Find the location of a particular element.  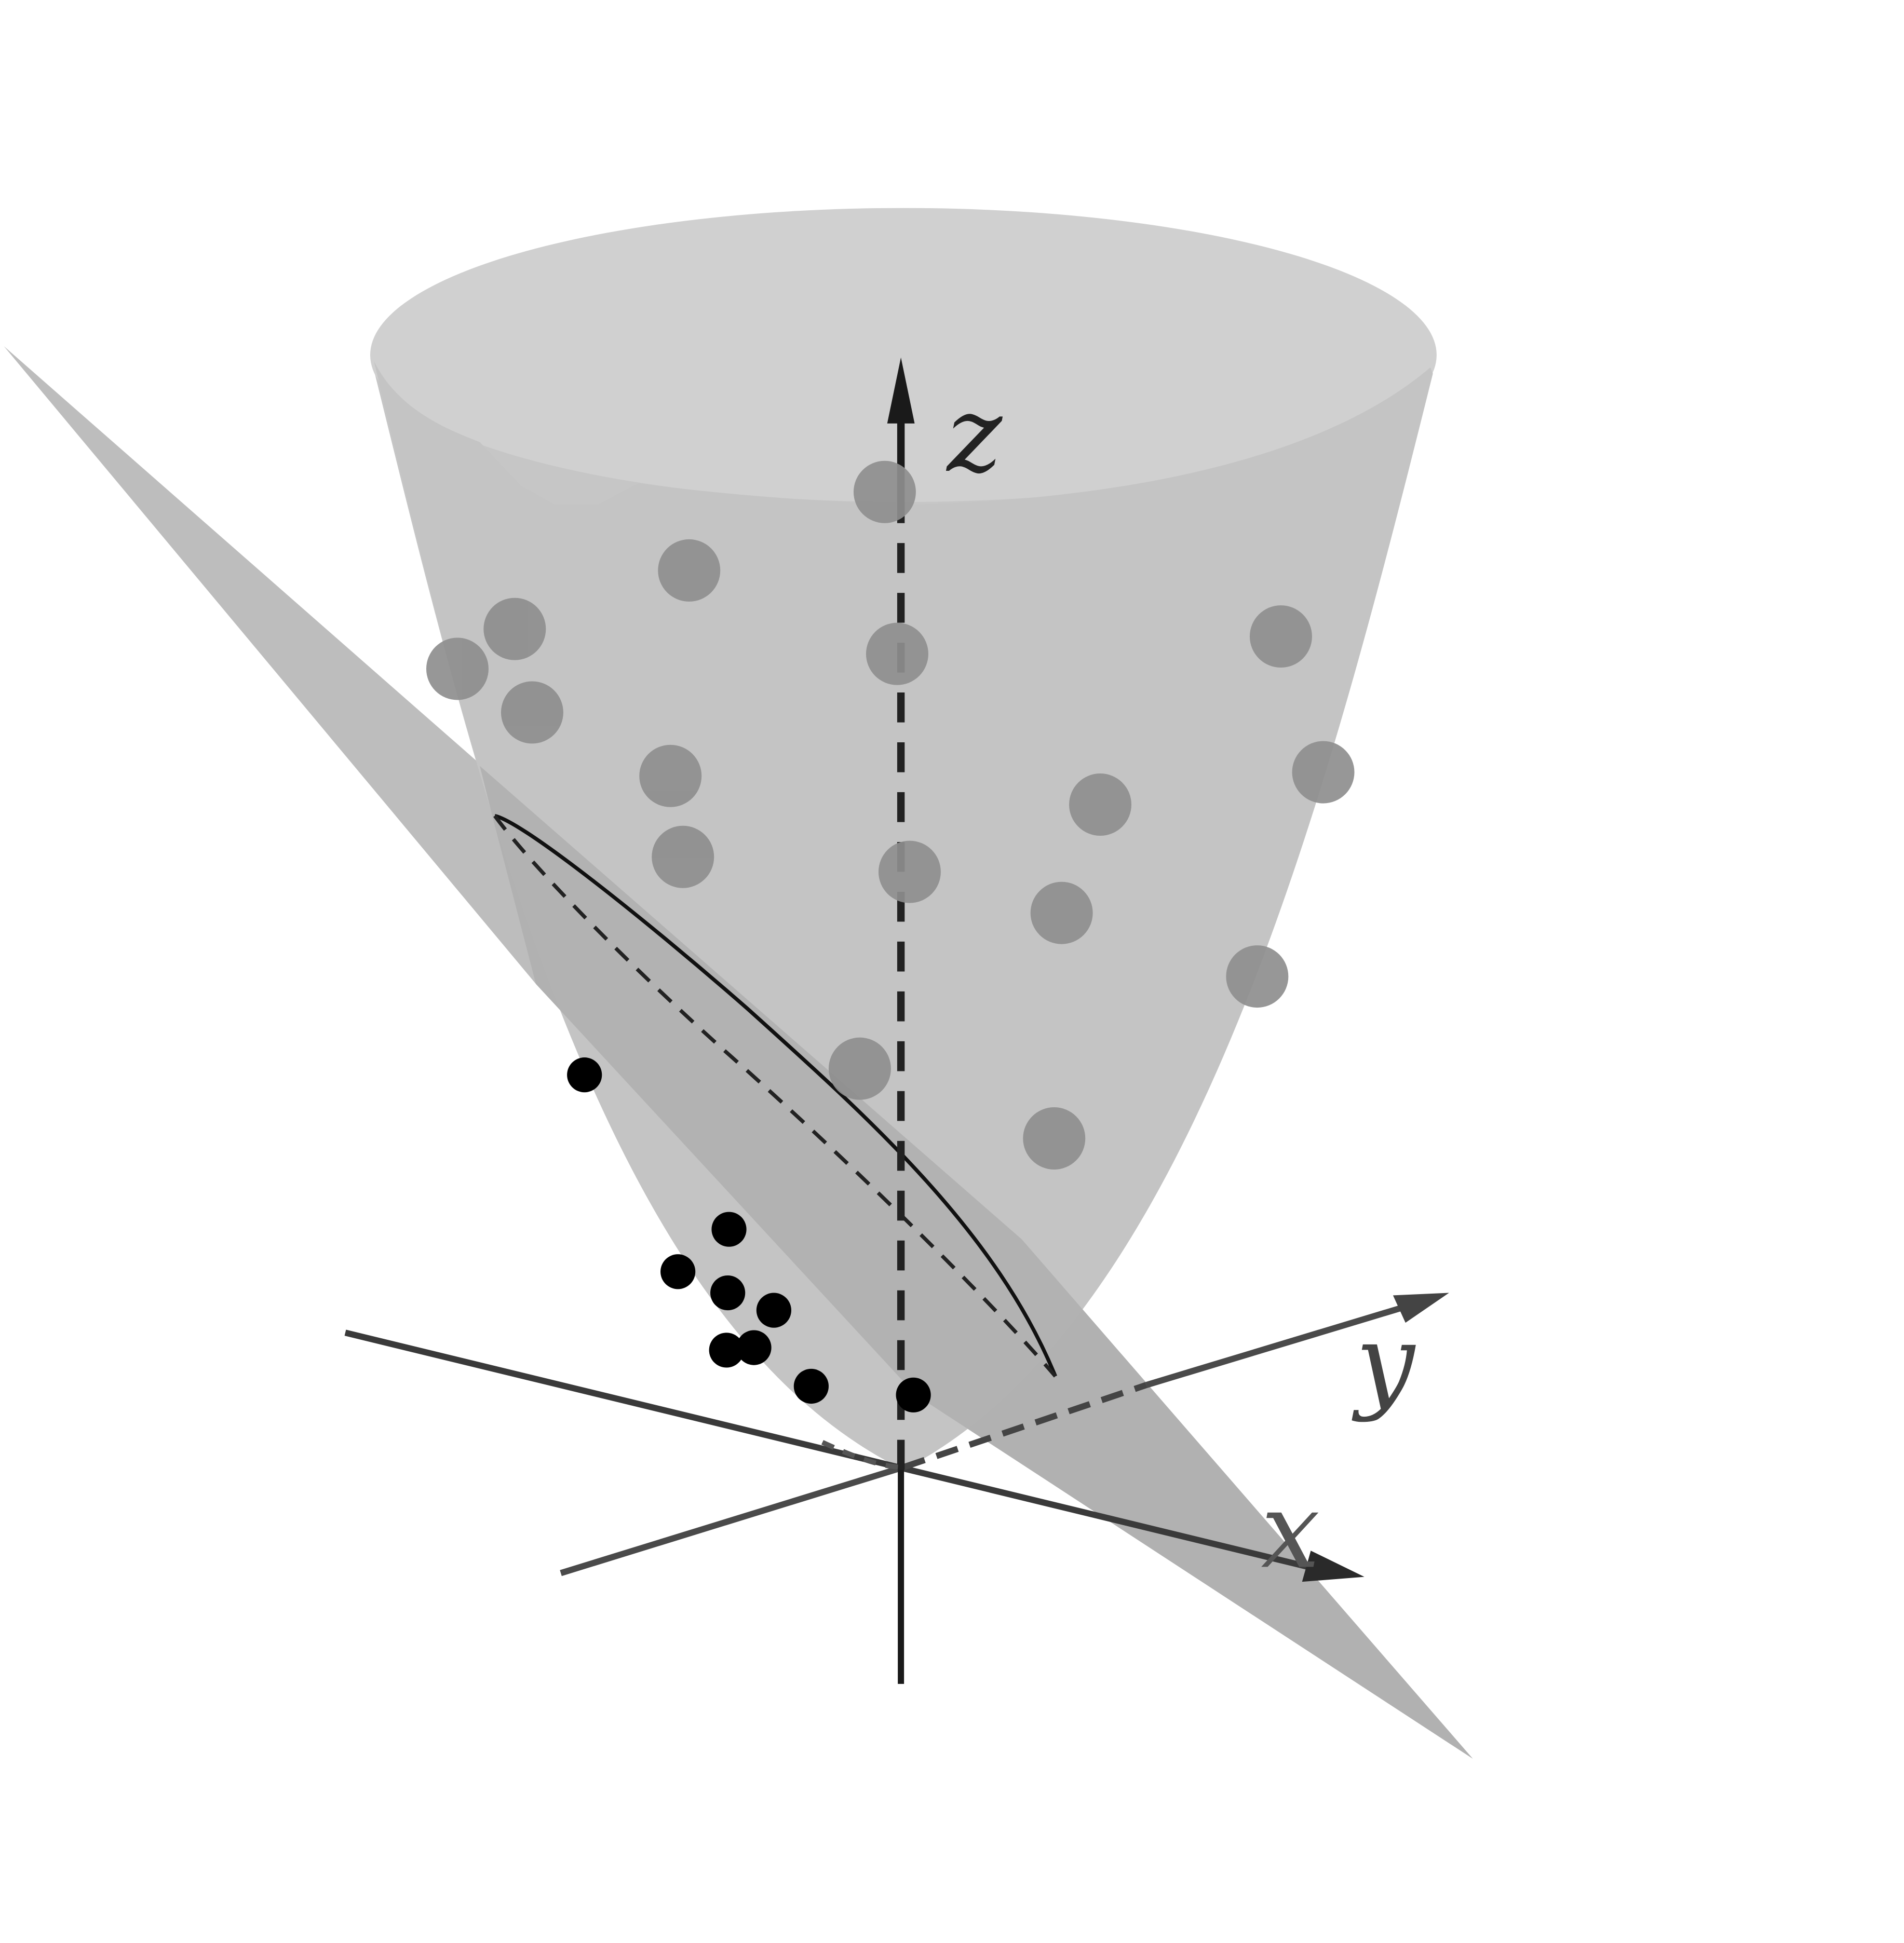

z-axis-label: z is located at coordinates (974, 435).